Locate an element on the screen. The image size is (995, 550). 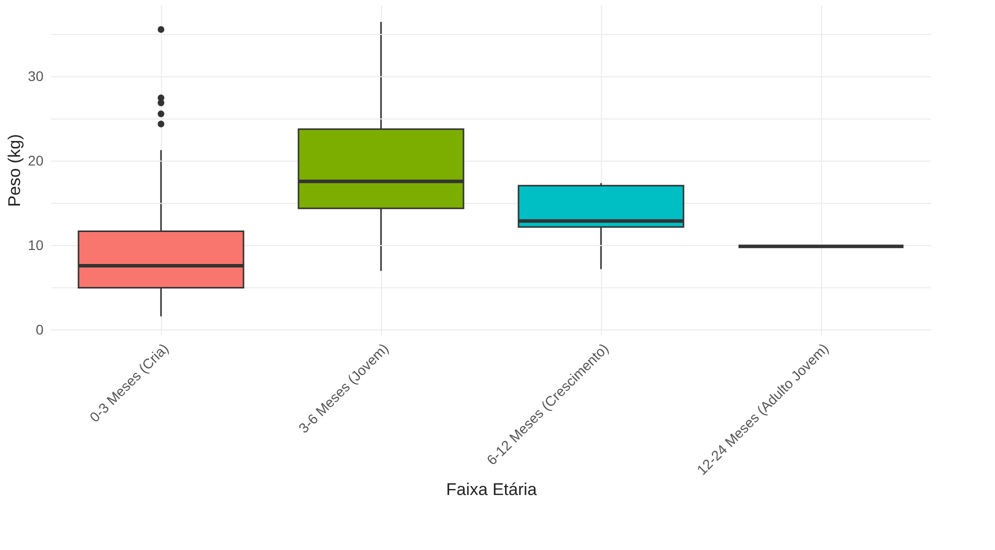
y-tick-label: 30 is located at coordinates (36, 76).